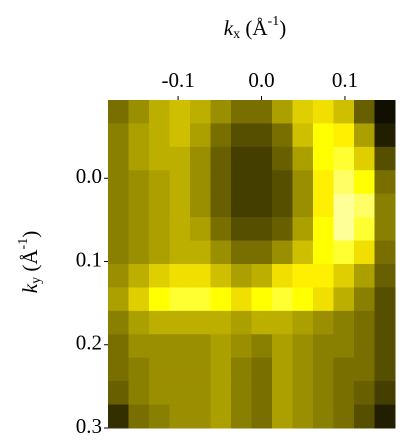  Describe the element at coordinates (89, 426) in the screenshot. I see `y-tick-label: 0.3` at that location.